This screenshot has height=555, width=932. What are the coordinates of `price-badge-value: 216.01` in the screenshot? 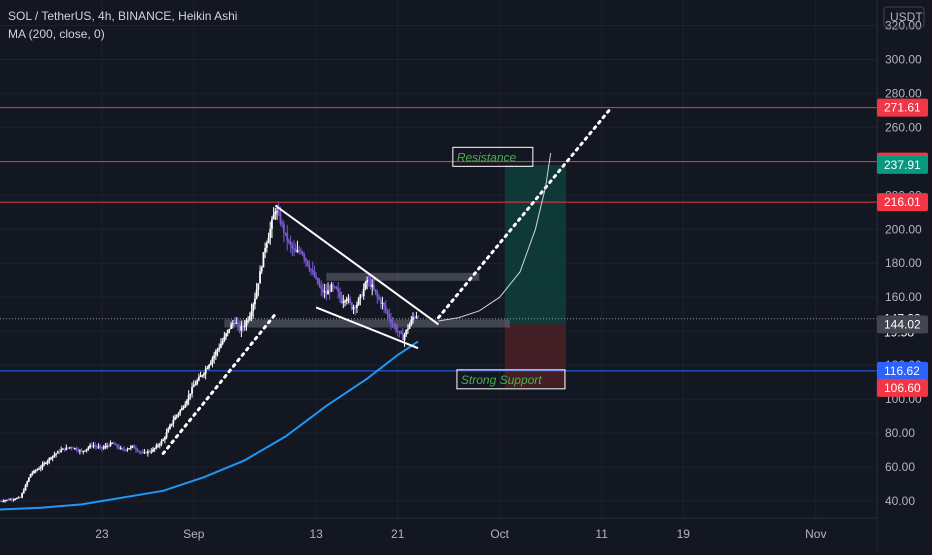 It's located at (902, 202).